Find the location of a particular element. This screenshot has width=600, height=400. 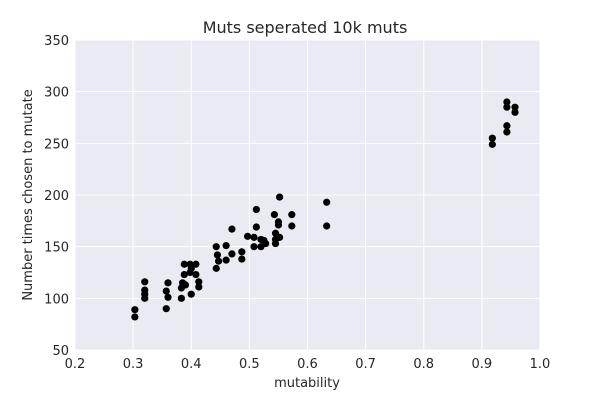

y-tick-label: 200 is located at coordinates (56, 196).